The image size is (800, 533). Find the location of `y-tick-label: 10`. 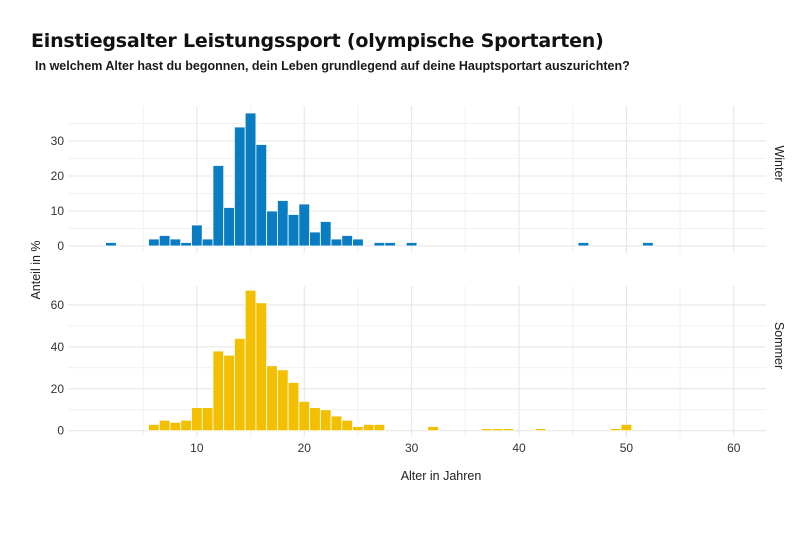

y-tick-label: 10 is located at coordinates (58, 211).